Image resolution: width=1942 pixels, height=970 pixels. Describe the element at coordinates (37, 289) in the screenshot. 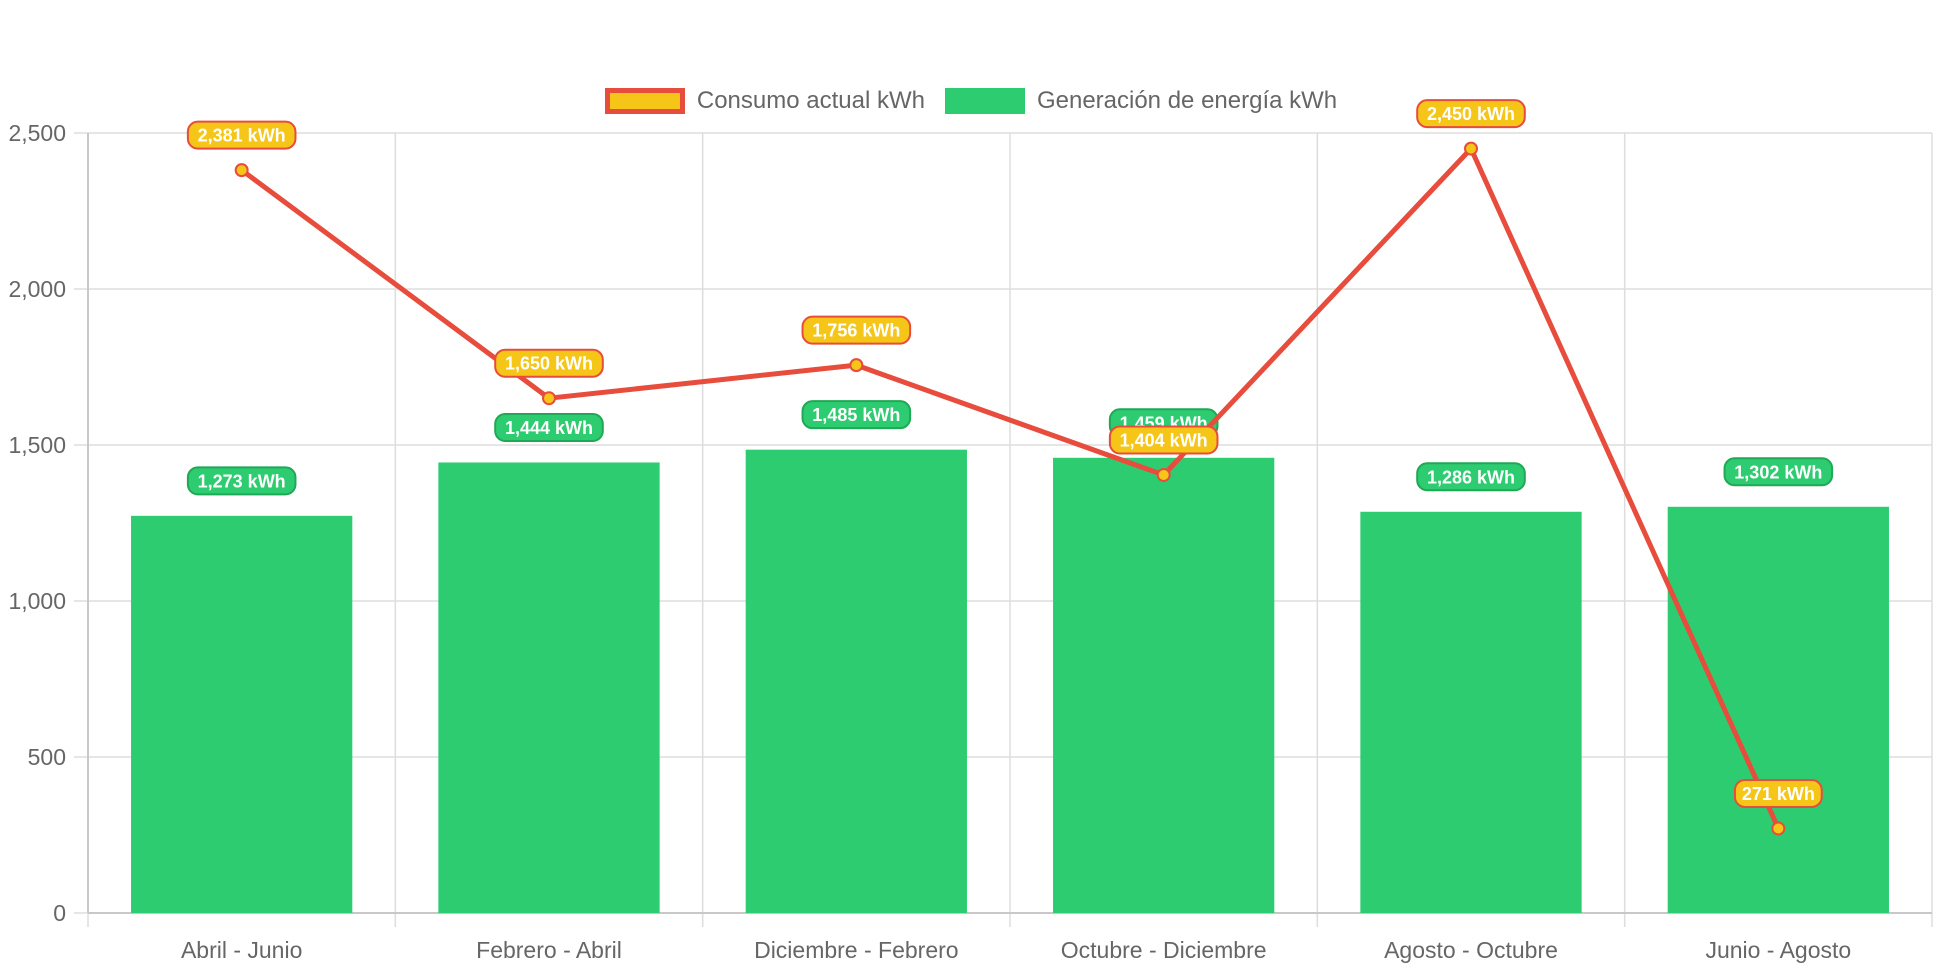

I see `y-tick-label: 2,000` at that location.